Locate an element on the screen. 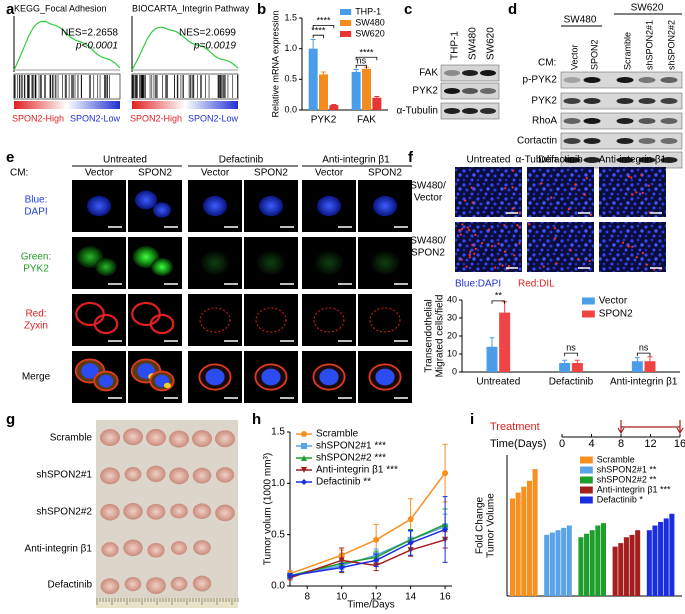  legend-label: SPON2 is located at coordinates (616, 314).